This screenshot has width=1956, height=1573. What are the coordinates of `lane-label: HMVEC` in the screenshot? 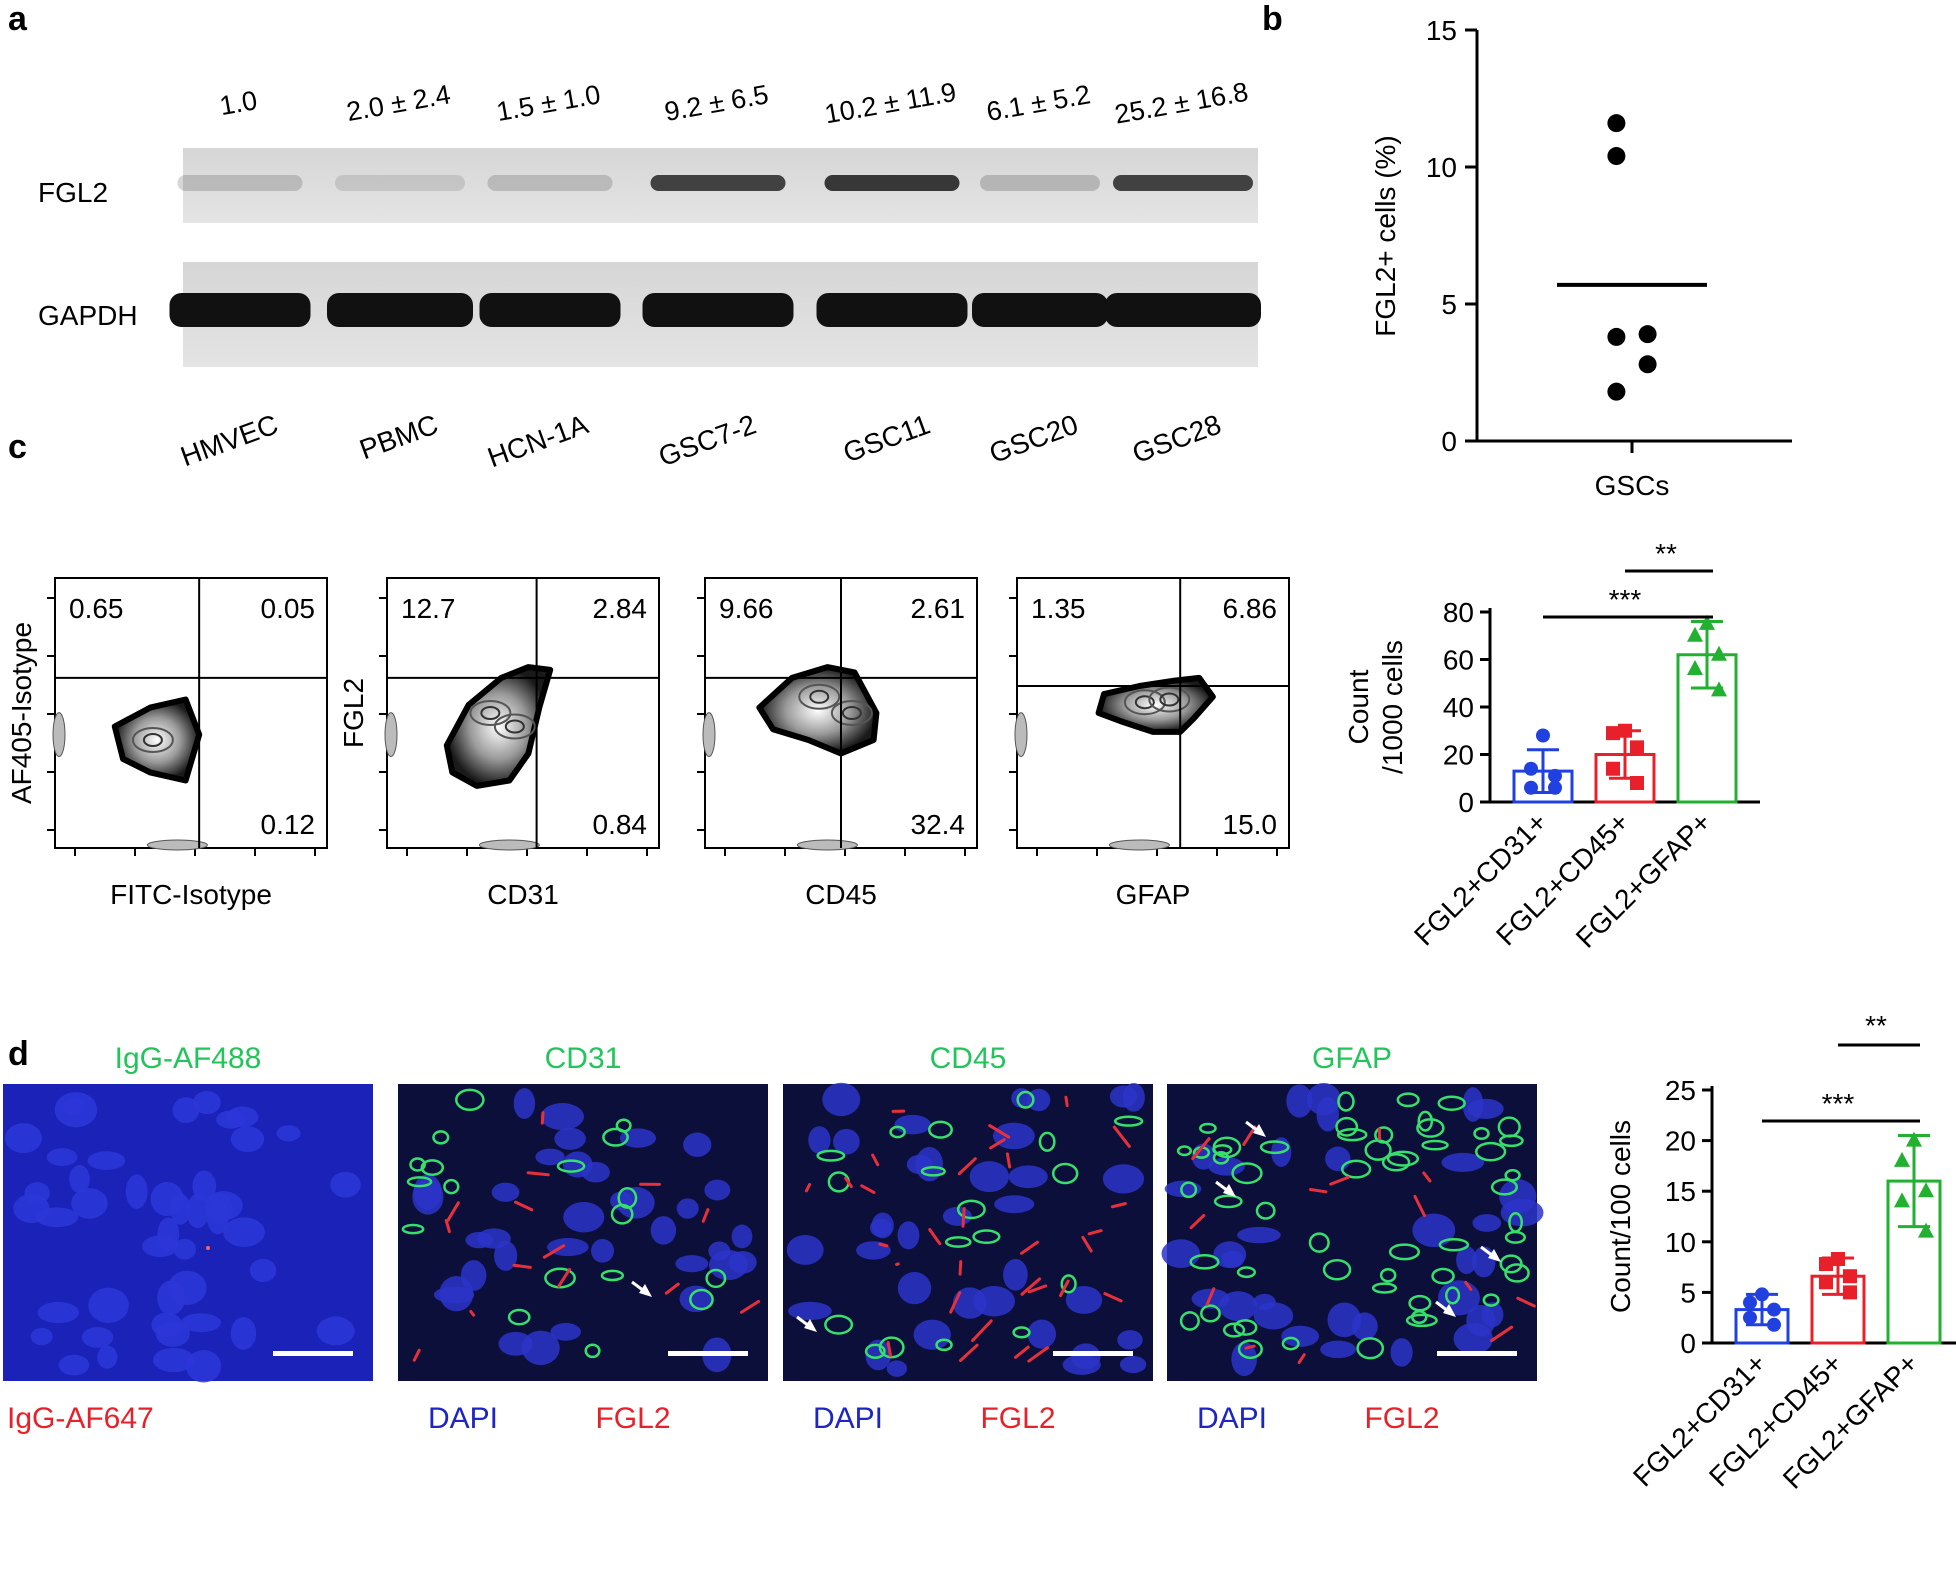 It's located at (229, 441).